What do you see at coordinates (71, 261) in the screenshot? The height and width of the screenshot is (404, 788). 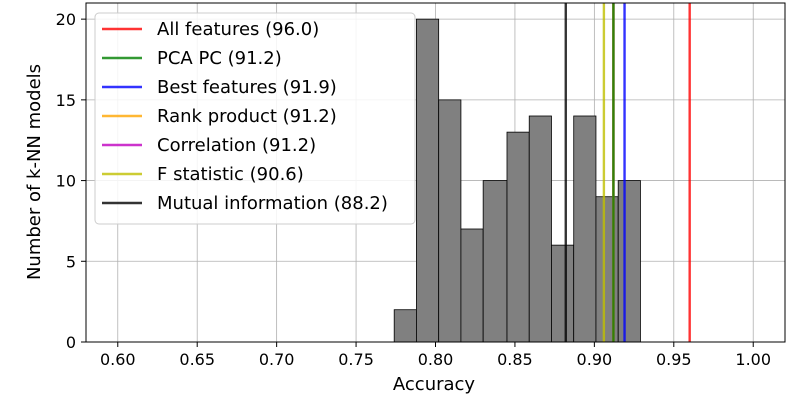 I see `y-tick-label: 5` at bounding box center [71, 261].